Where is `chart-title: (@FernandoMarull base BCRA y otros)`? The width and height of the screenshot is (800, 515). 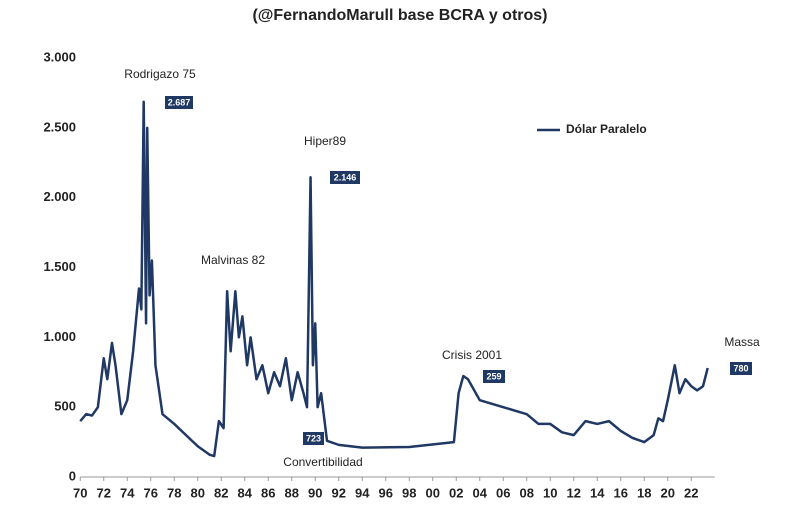 chart-title: (@FernandoMarull base BCRA y otros) is located at coordinates (399, 15).